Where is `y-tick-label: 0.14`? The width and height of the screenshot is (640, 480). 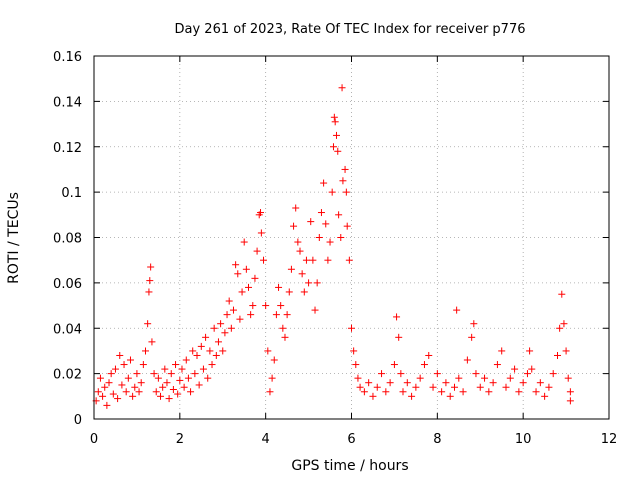 y-tick-label: 0.14 is located at coordinates (67, 102).